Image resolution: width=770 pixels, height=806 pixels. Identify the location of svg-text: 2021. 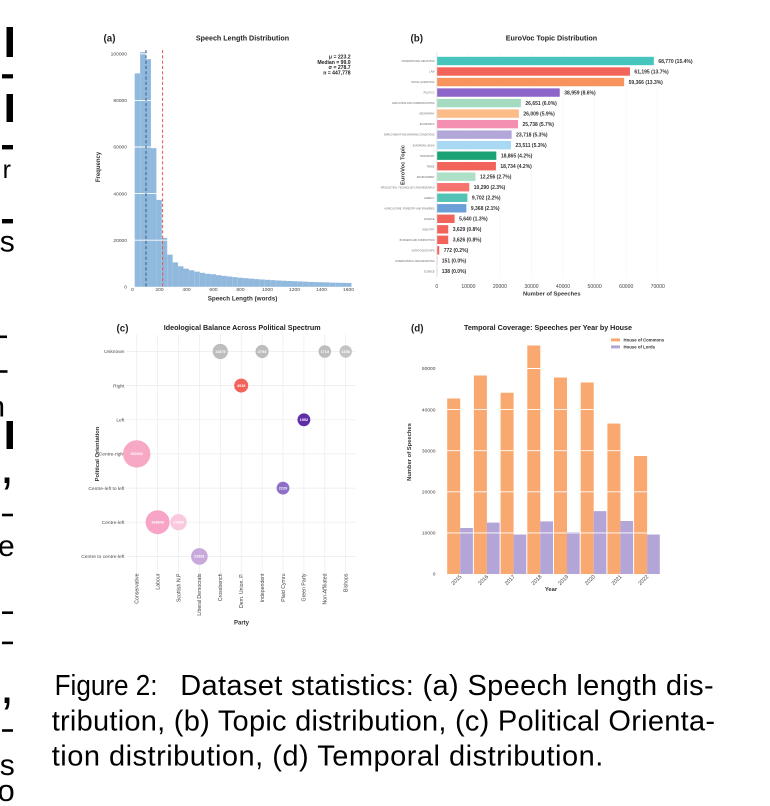
(617, 580).